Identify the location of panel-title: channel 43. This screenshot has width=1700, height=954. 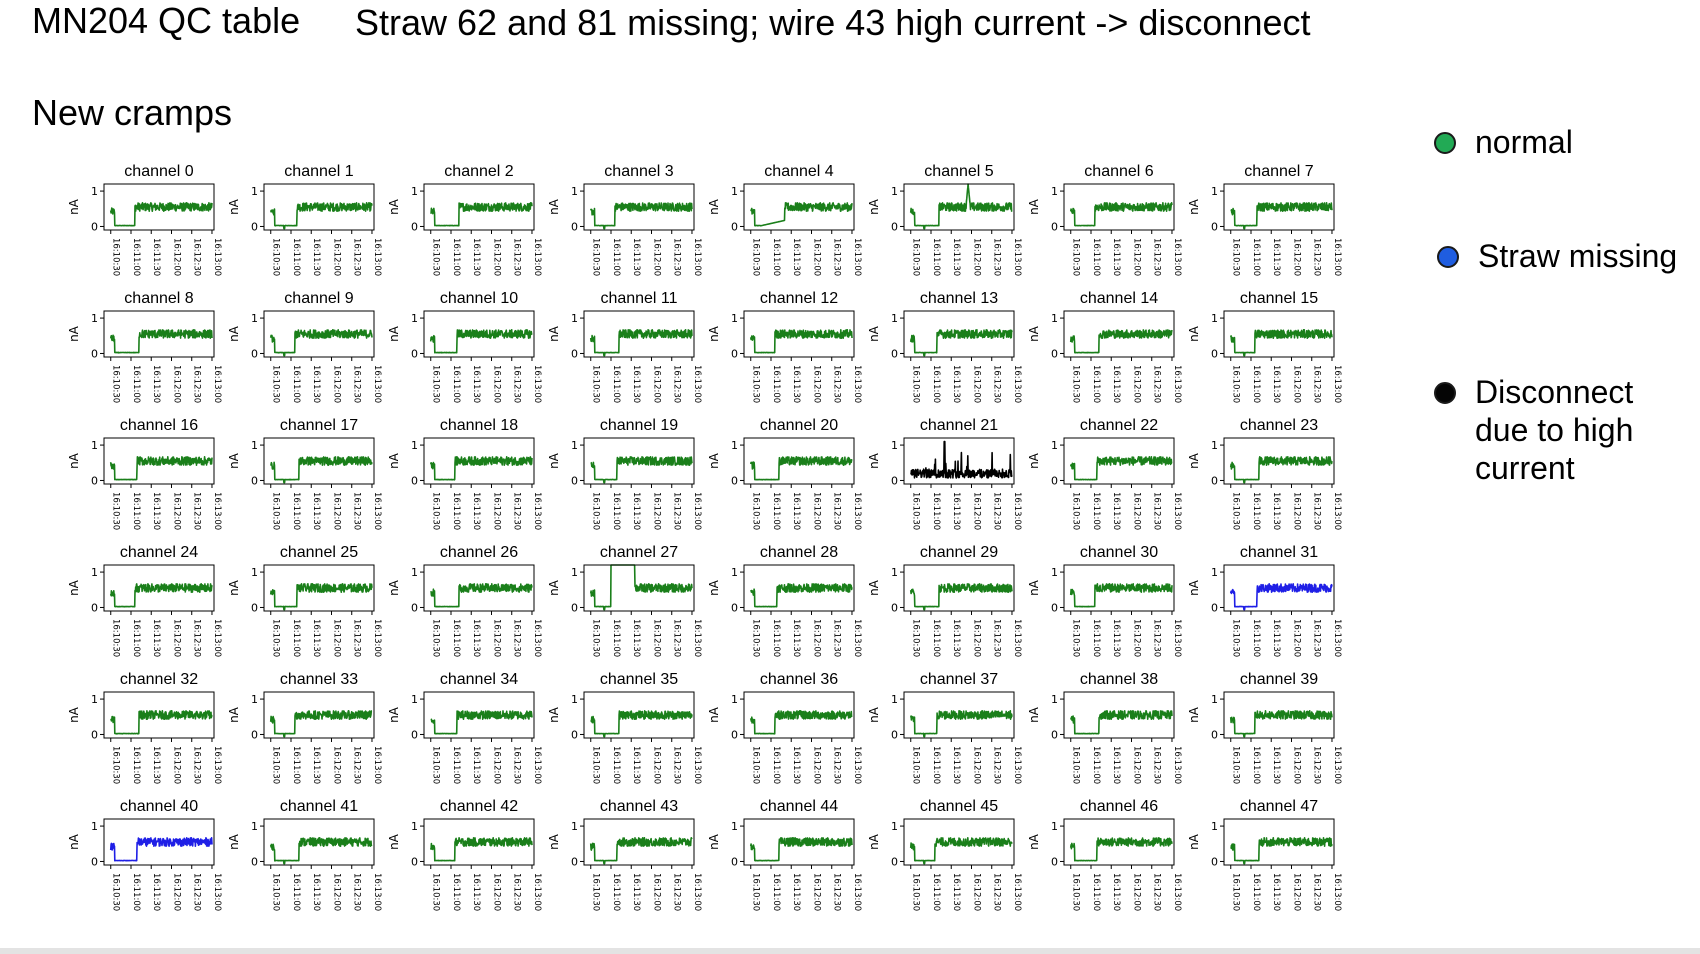
(639, 806).